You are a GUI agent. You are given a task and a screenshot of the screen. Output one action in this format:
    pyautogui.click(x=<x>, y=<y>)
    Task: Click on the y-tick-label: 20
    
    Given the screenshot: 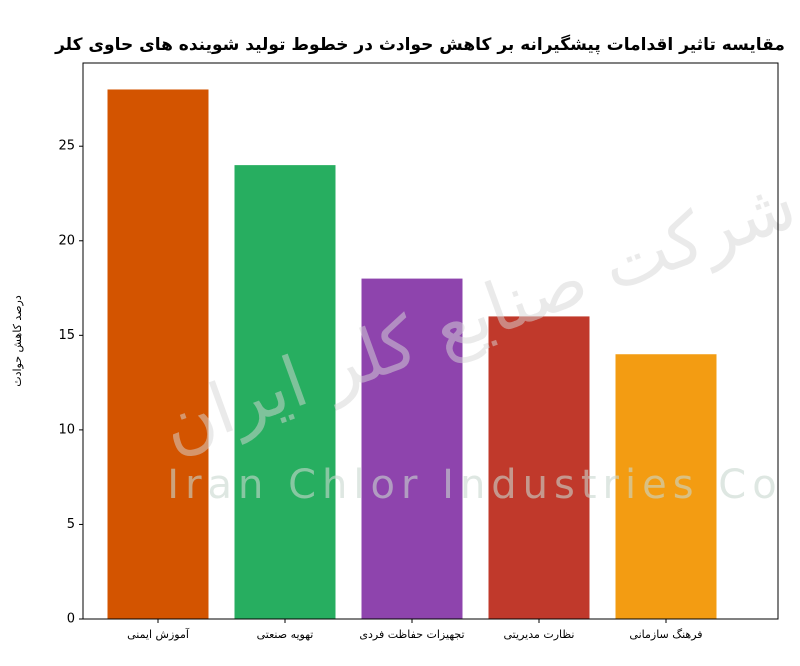 What is the action you would take?
    pyautogui.click(x=66, y=240)
    